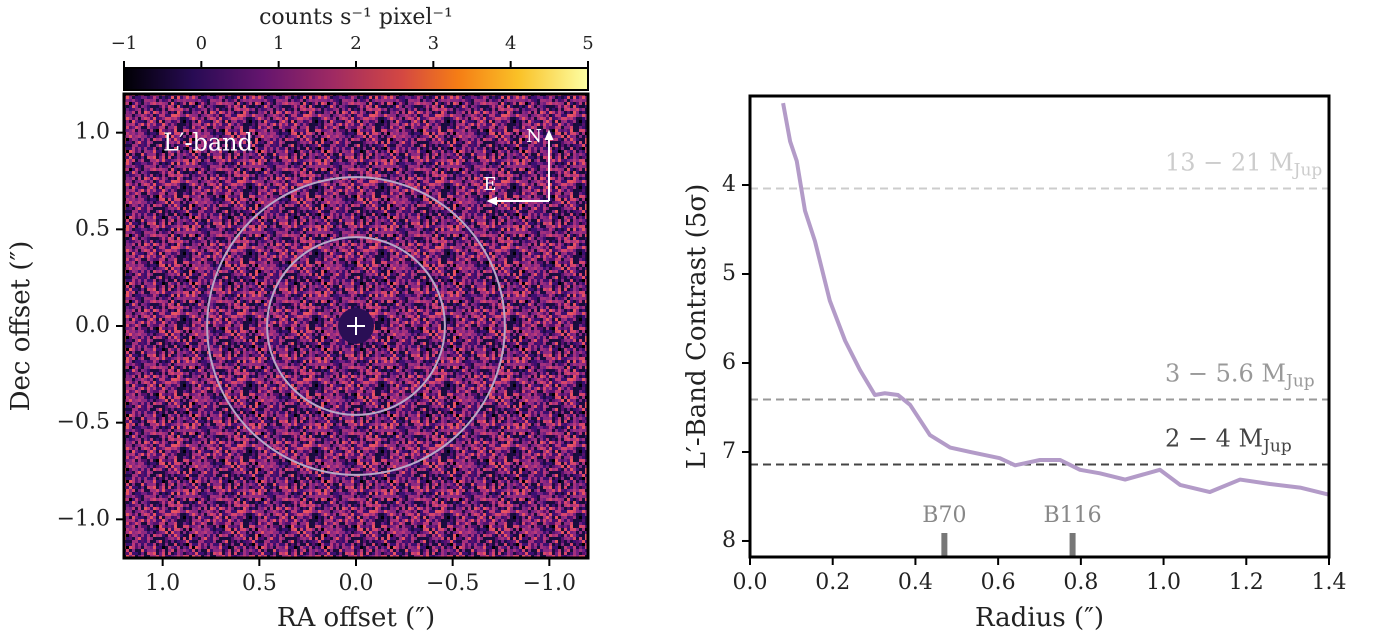 Image resolution: width=1377 pixels, height=637 pixels. Describe the element at coordinates (355, 43) in the screenshot. I see `colorbar-tick-label: 2` at that location.